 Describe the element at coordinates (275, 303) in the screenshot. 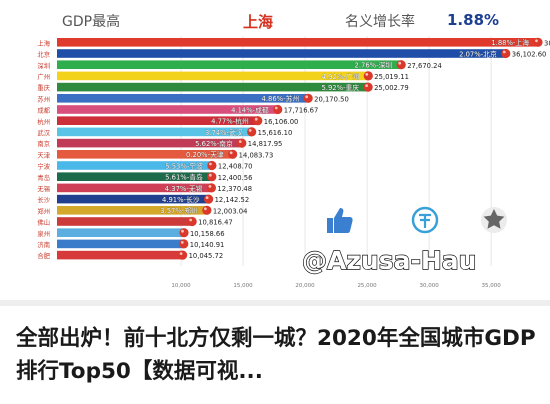

I see `section-divider` at that location.